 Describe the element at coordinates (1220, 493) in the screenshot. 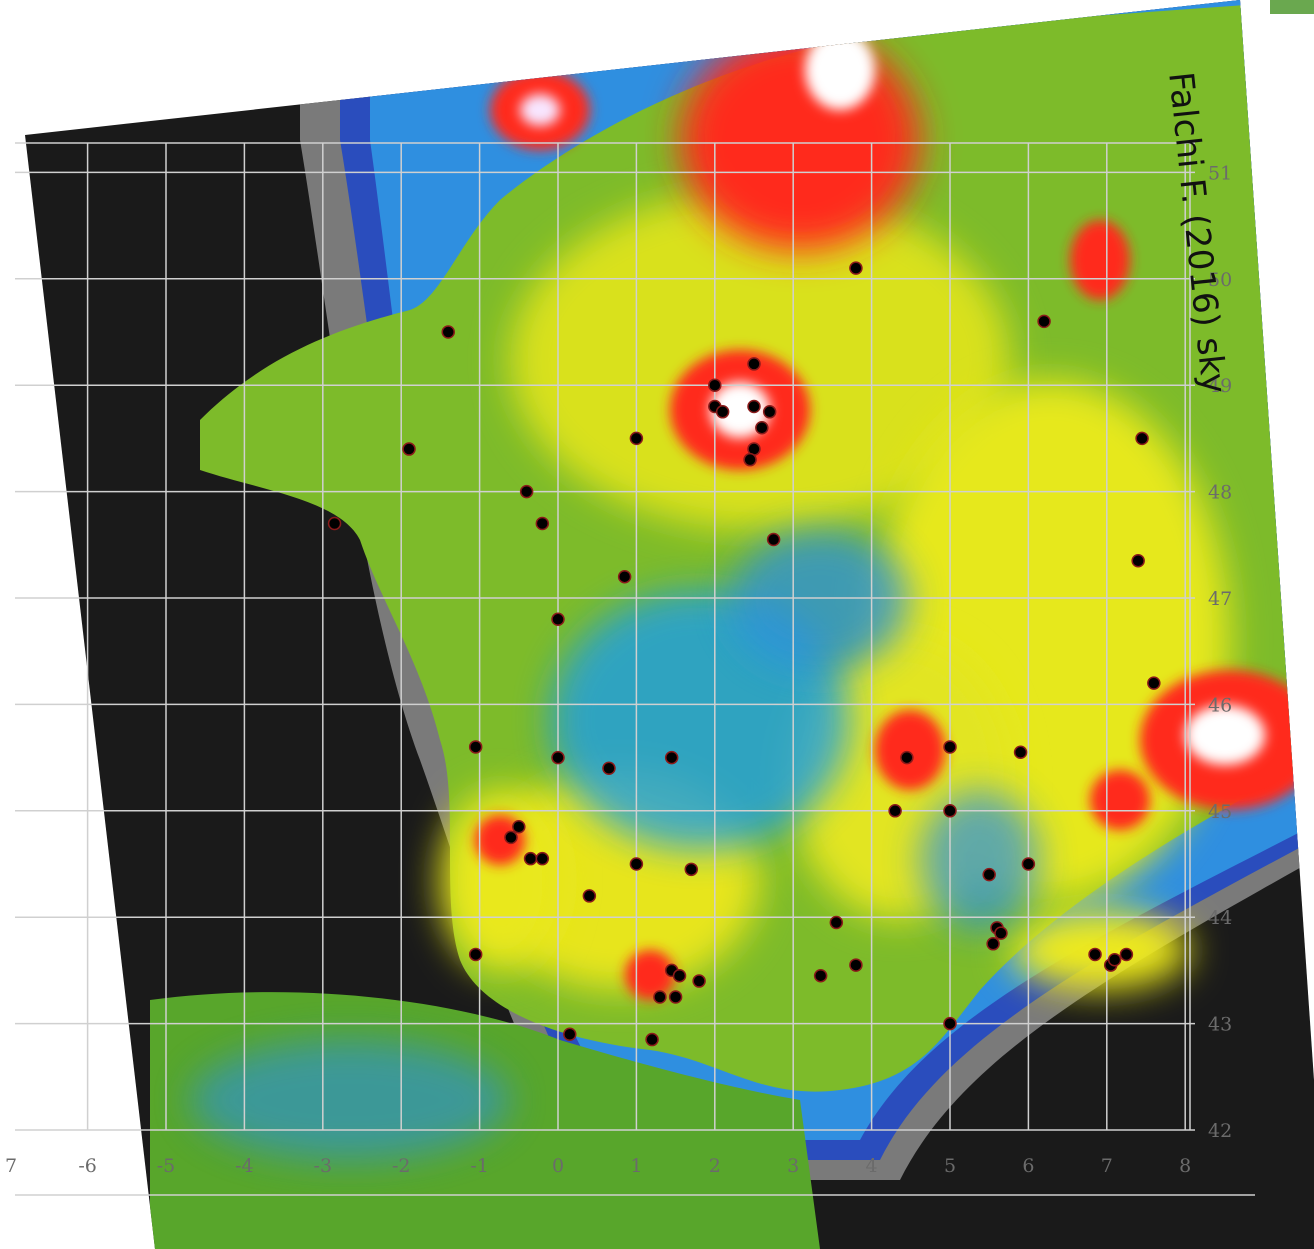

I see `y-tick-label: 48` at that location.